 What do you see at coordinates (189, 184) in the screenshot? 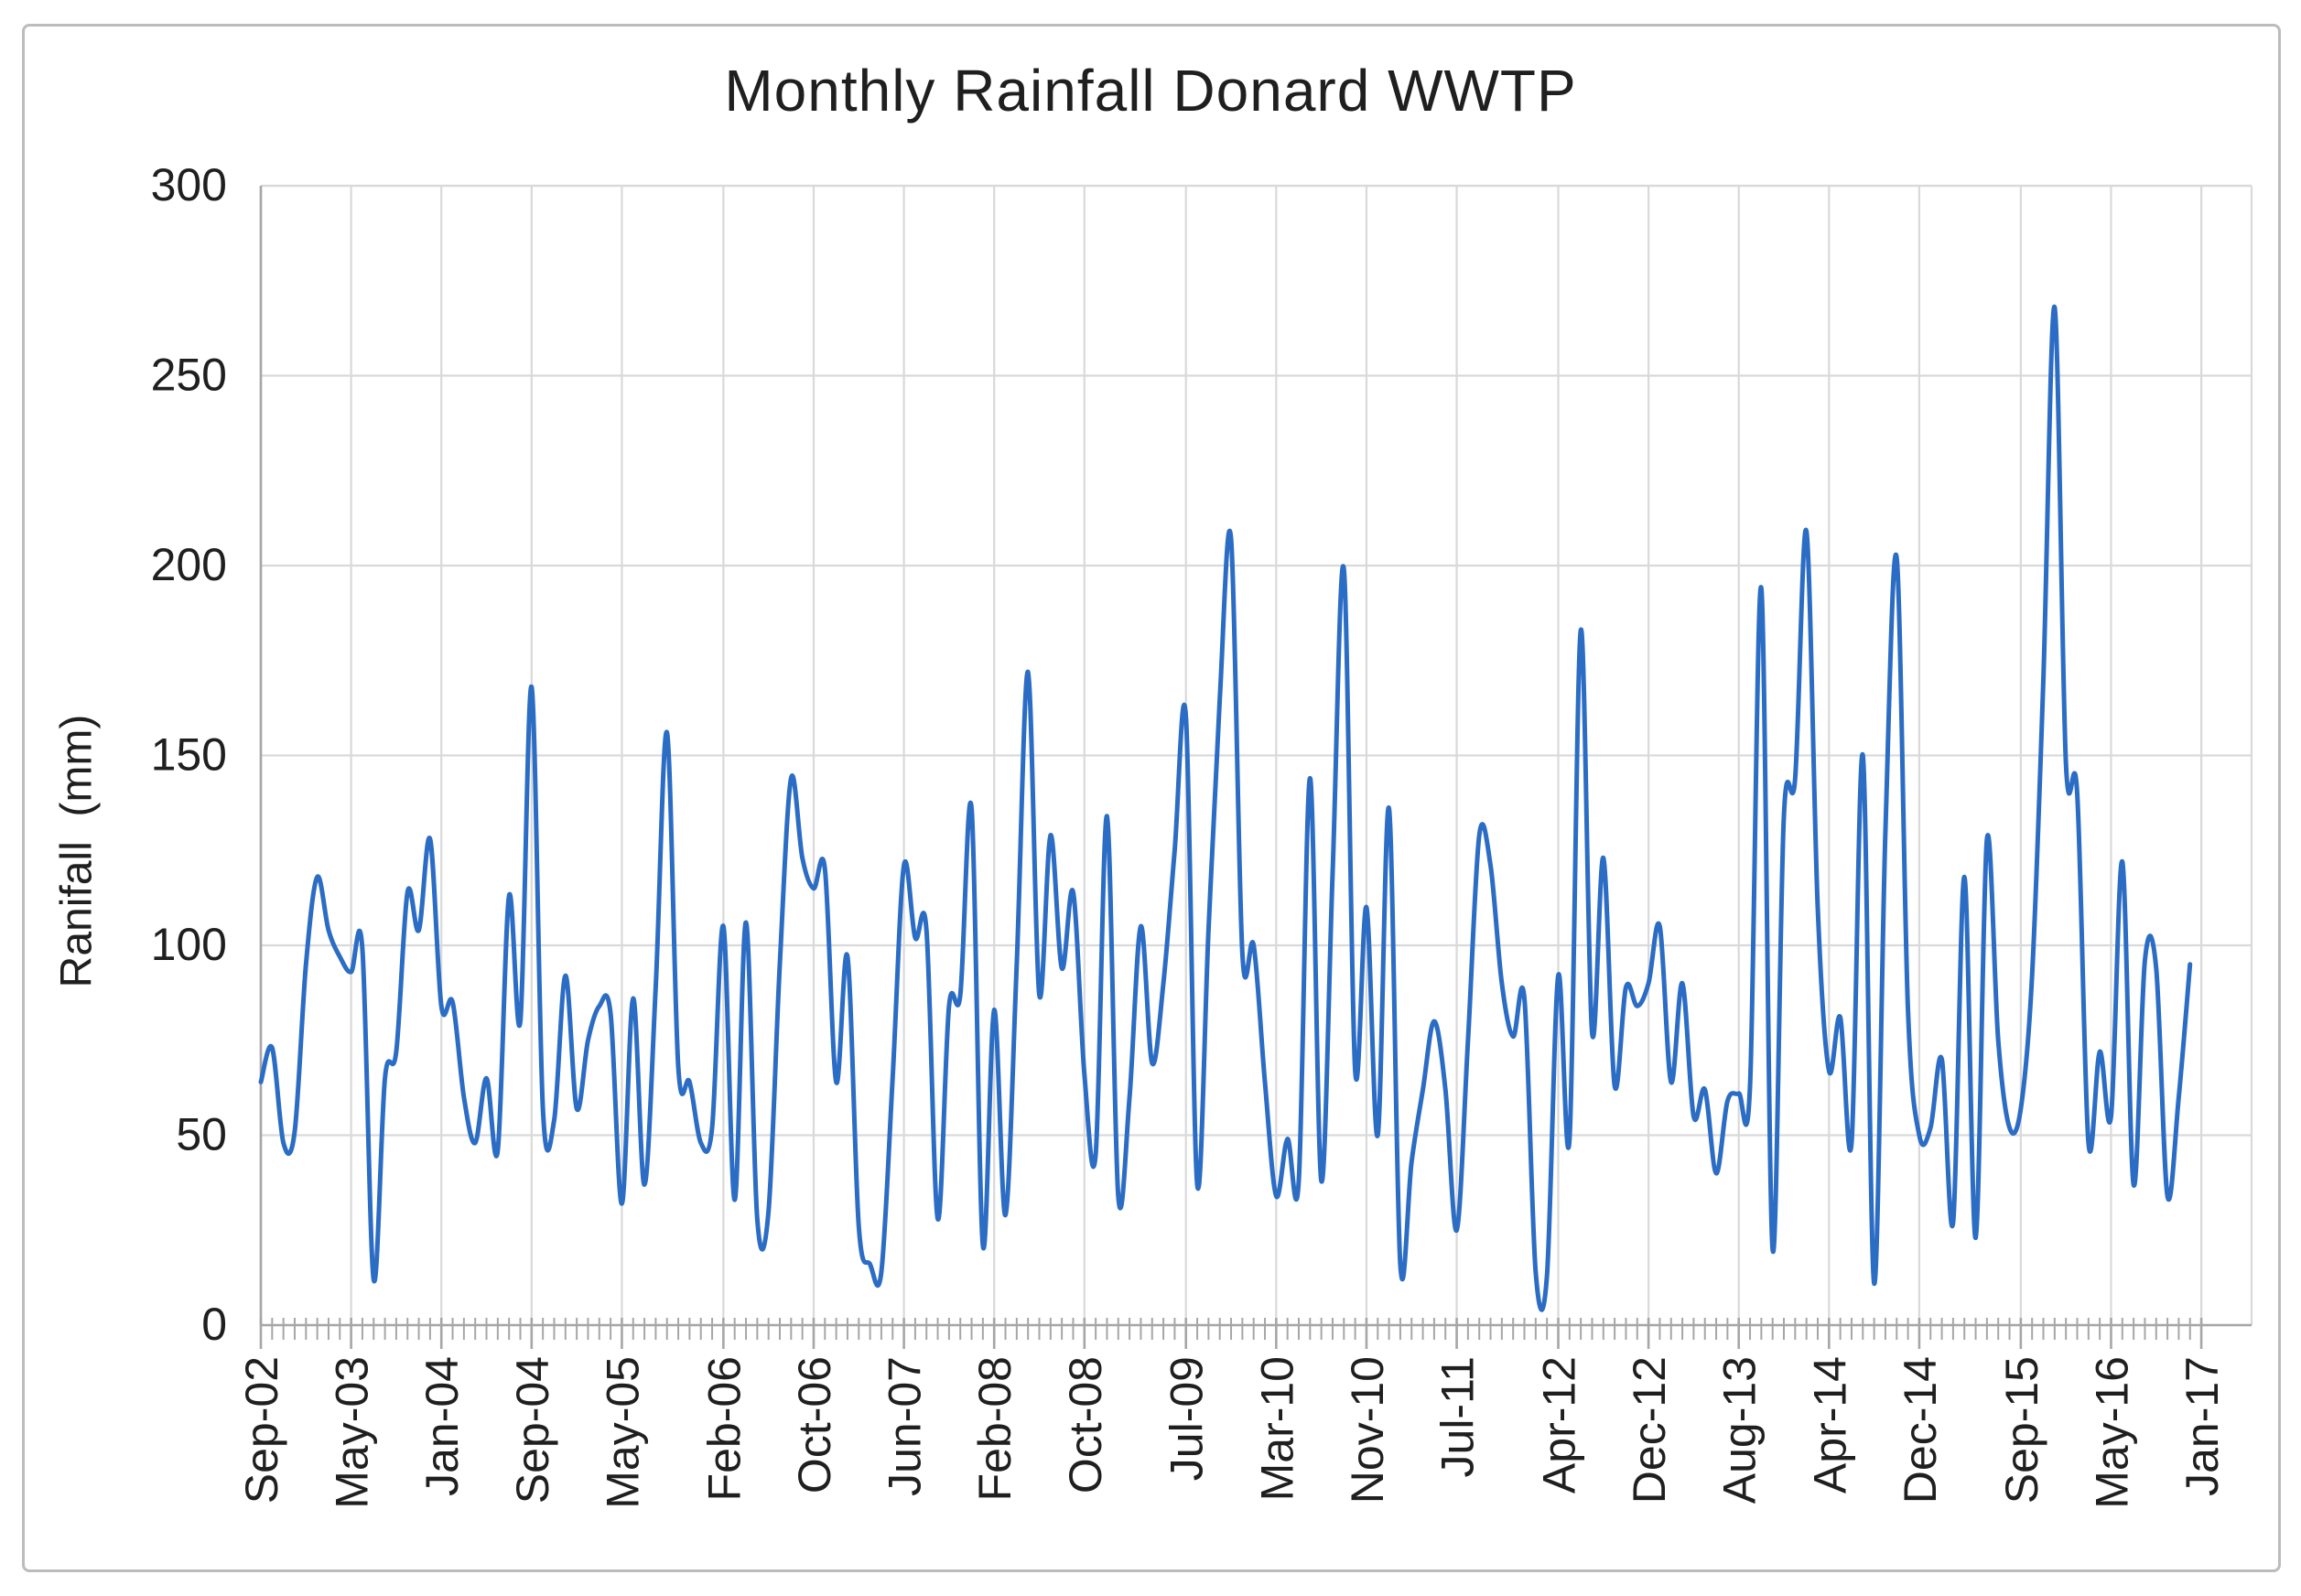
I see `svg-text: 300` at bounding box center [189, 184].